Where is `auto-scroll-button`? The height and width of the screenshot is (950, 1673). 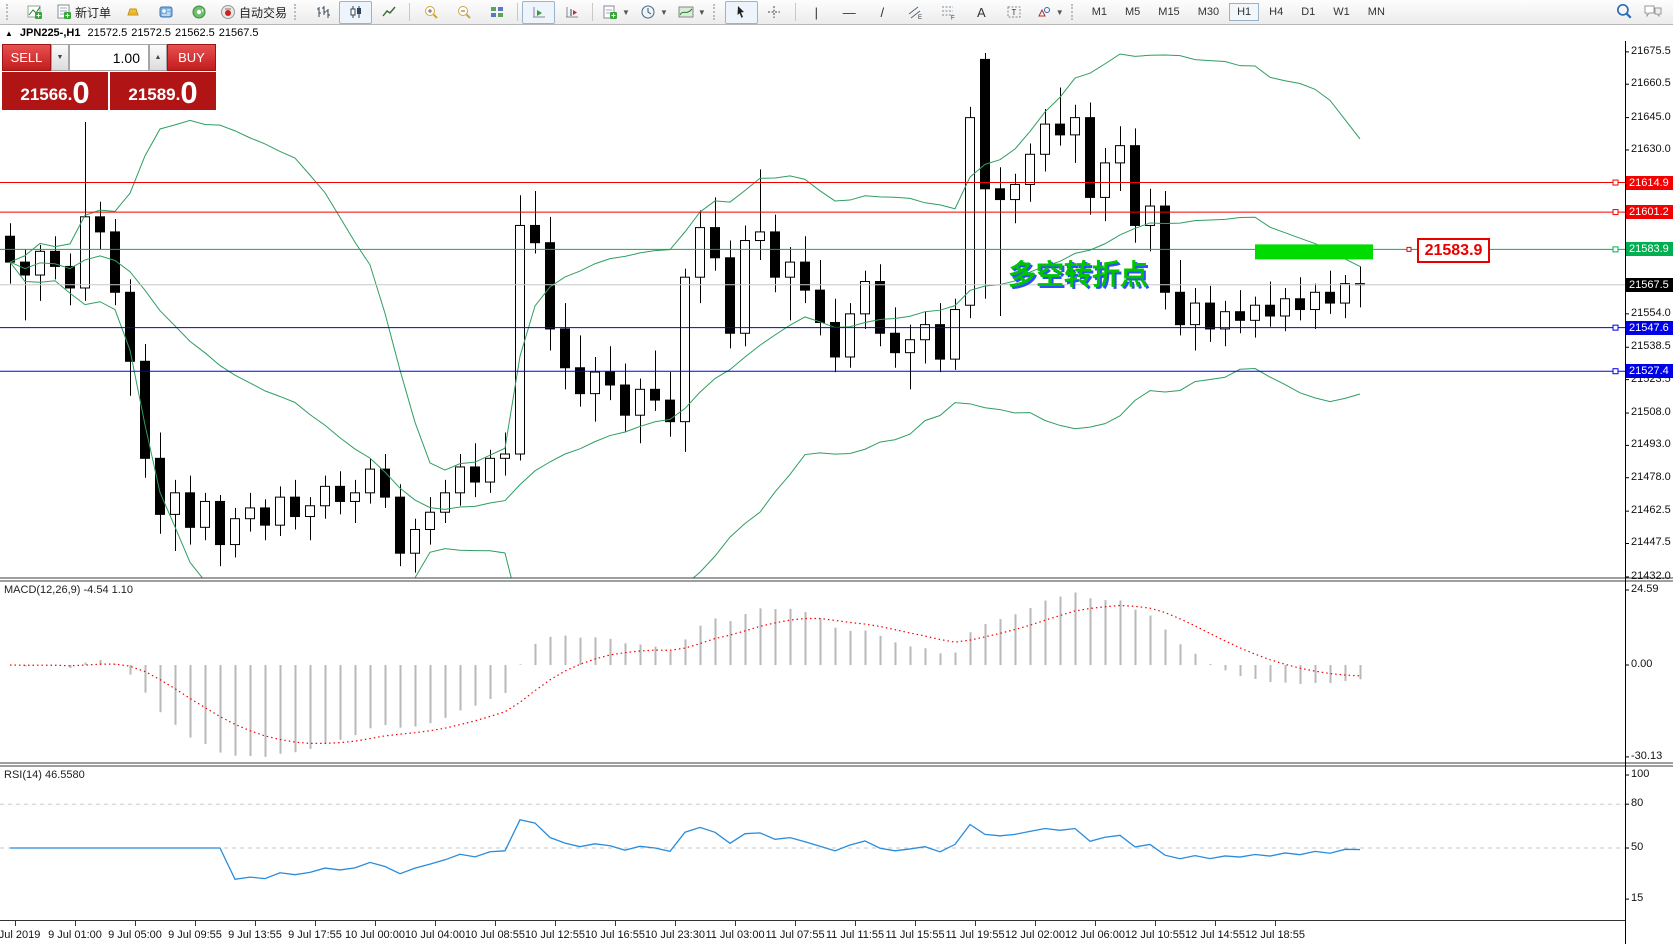 auto-scroll-button is located at coordinates (539, 12).